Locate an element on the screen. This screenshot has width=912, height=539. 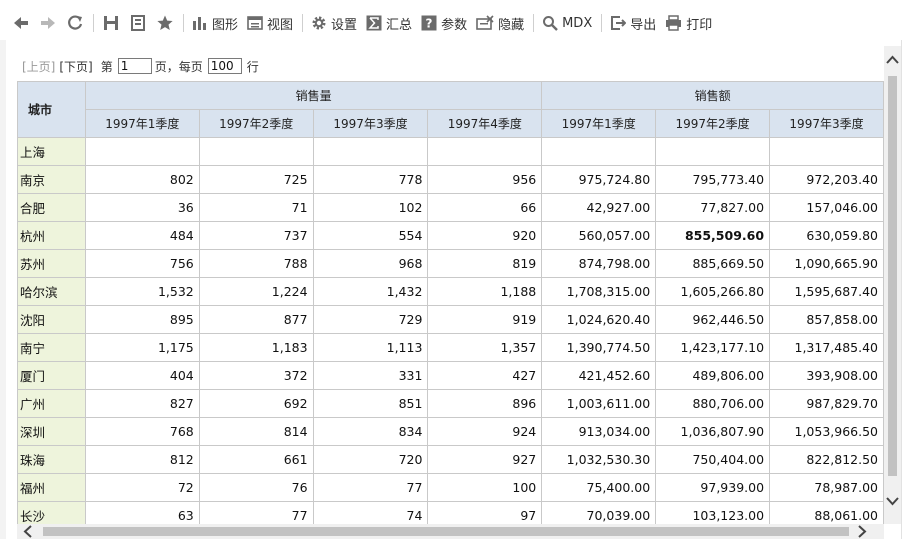
qty-cell: 896 is located at coordinates (485, 403).